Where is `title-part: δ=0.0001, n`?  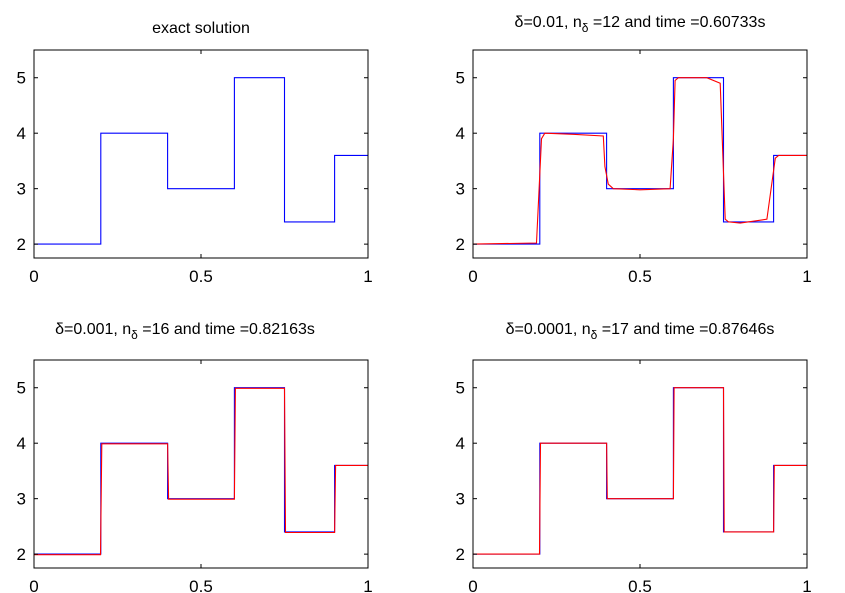
title-part: δ=0.0001, n is located at coordinates (548, 329).